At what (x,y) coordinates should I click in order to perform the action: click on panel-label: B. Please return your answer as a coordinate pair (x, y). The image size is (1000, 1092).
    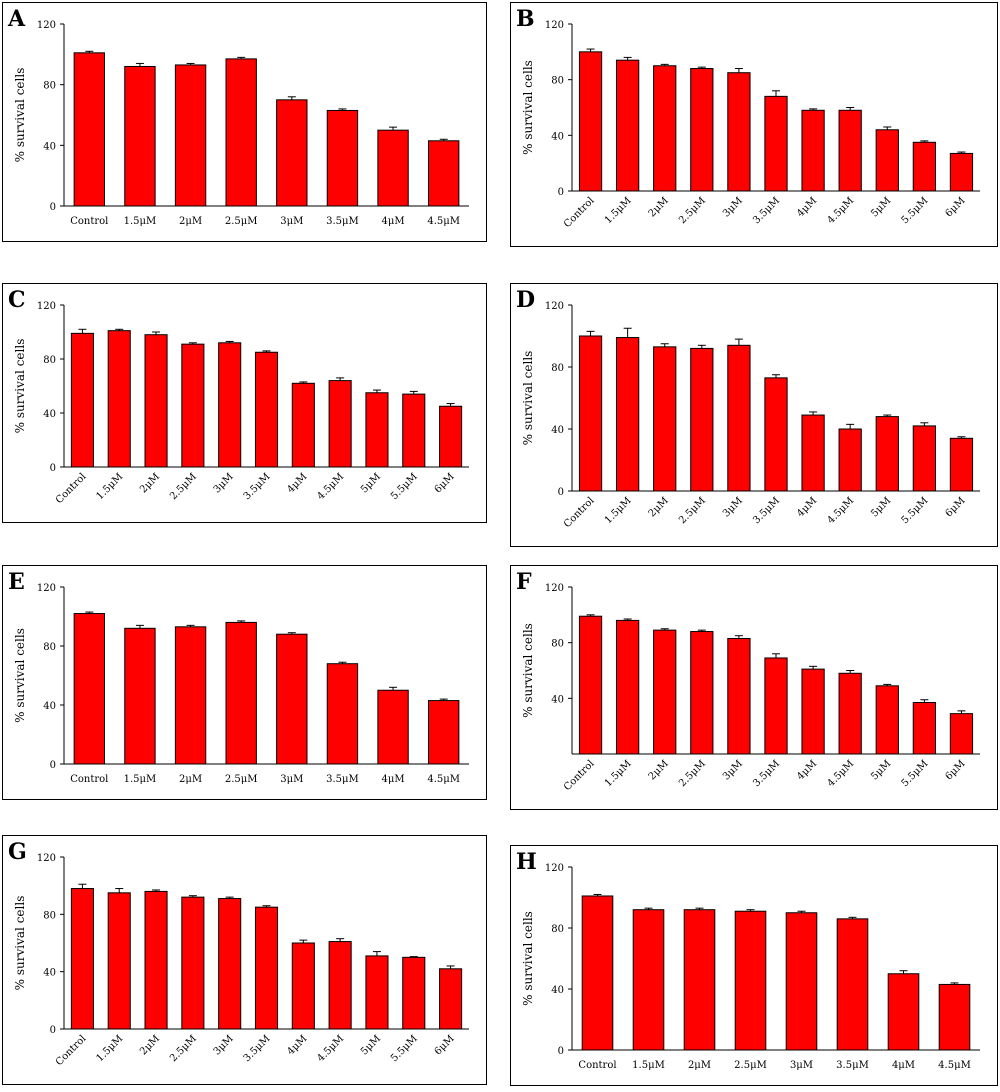
    Looking at the image, I should click on (525, 19).